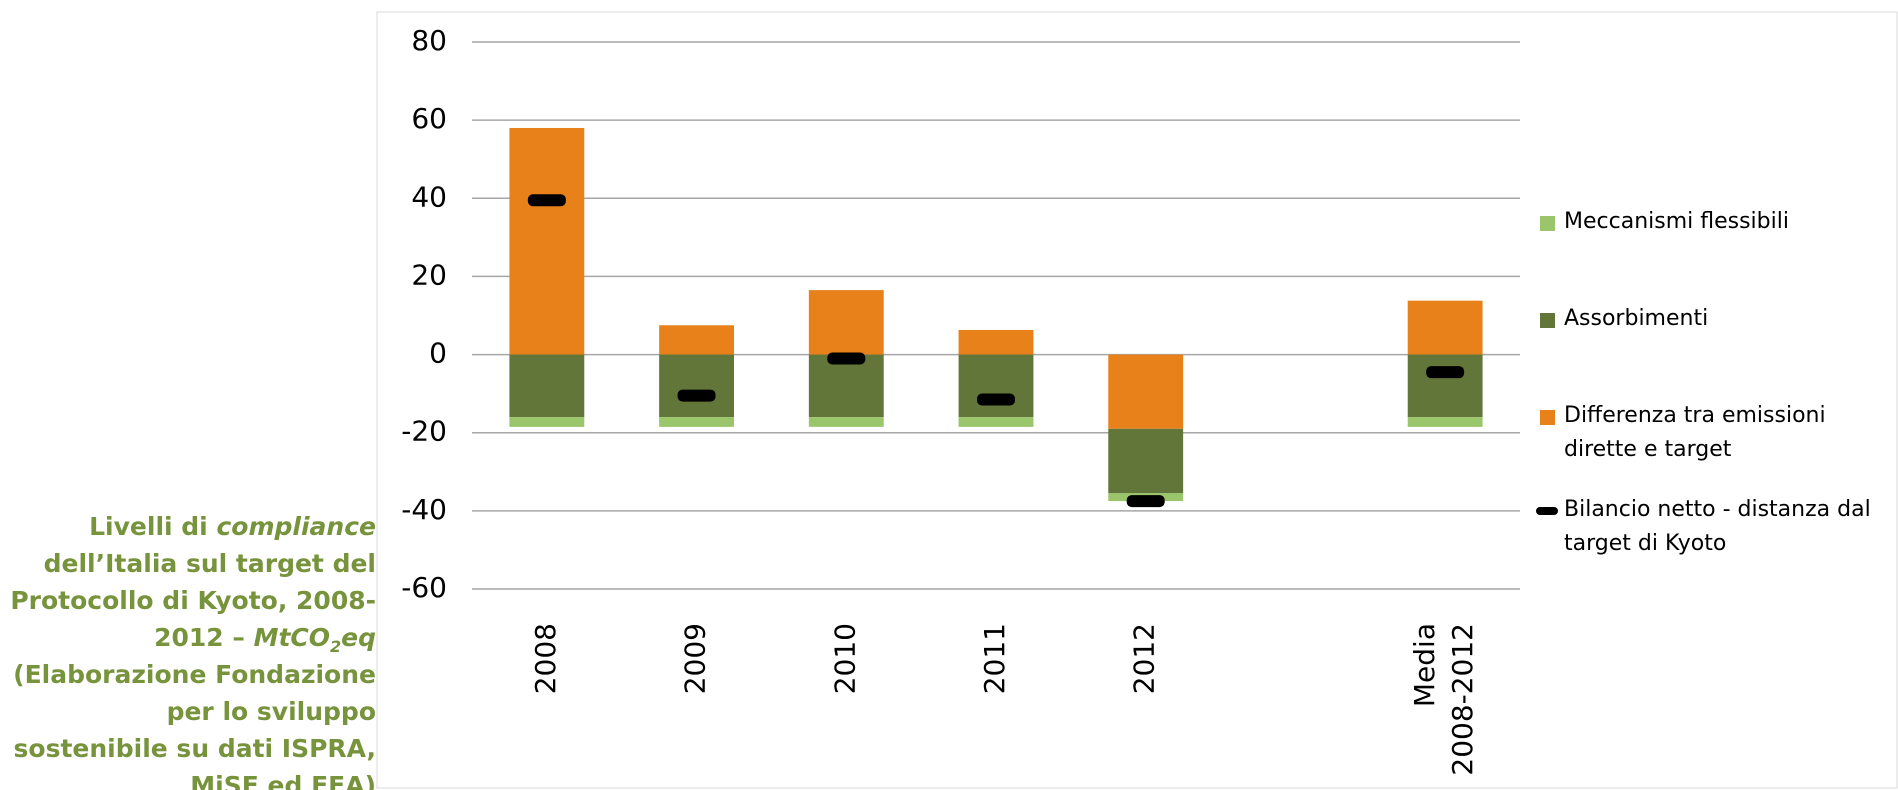  What do you see at coordinates (424, 509) in the screenshot?
I see `y-tick-label: -40` at bounding box center [424, 509].